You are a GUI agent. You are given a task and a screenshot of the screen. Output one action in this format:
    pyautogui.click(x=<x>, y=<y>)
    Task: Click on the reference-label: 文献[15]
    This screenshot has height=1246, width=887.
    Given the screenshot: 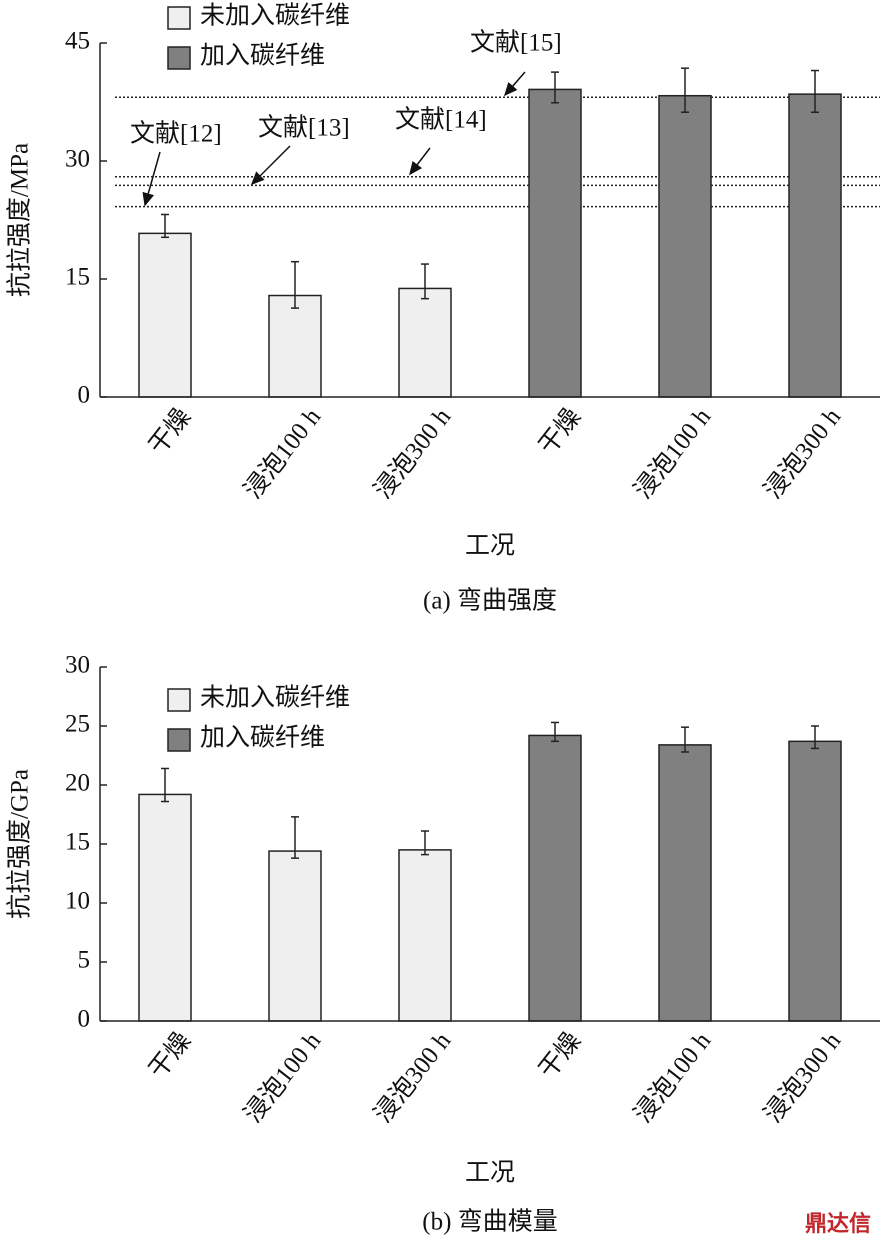 What is the action you would take?
    pyautogui.click(x=516, y=43)
    